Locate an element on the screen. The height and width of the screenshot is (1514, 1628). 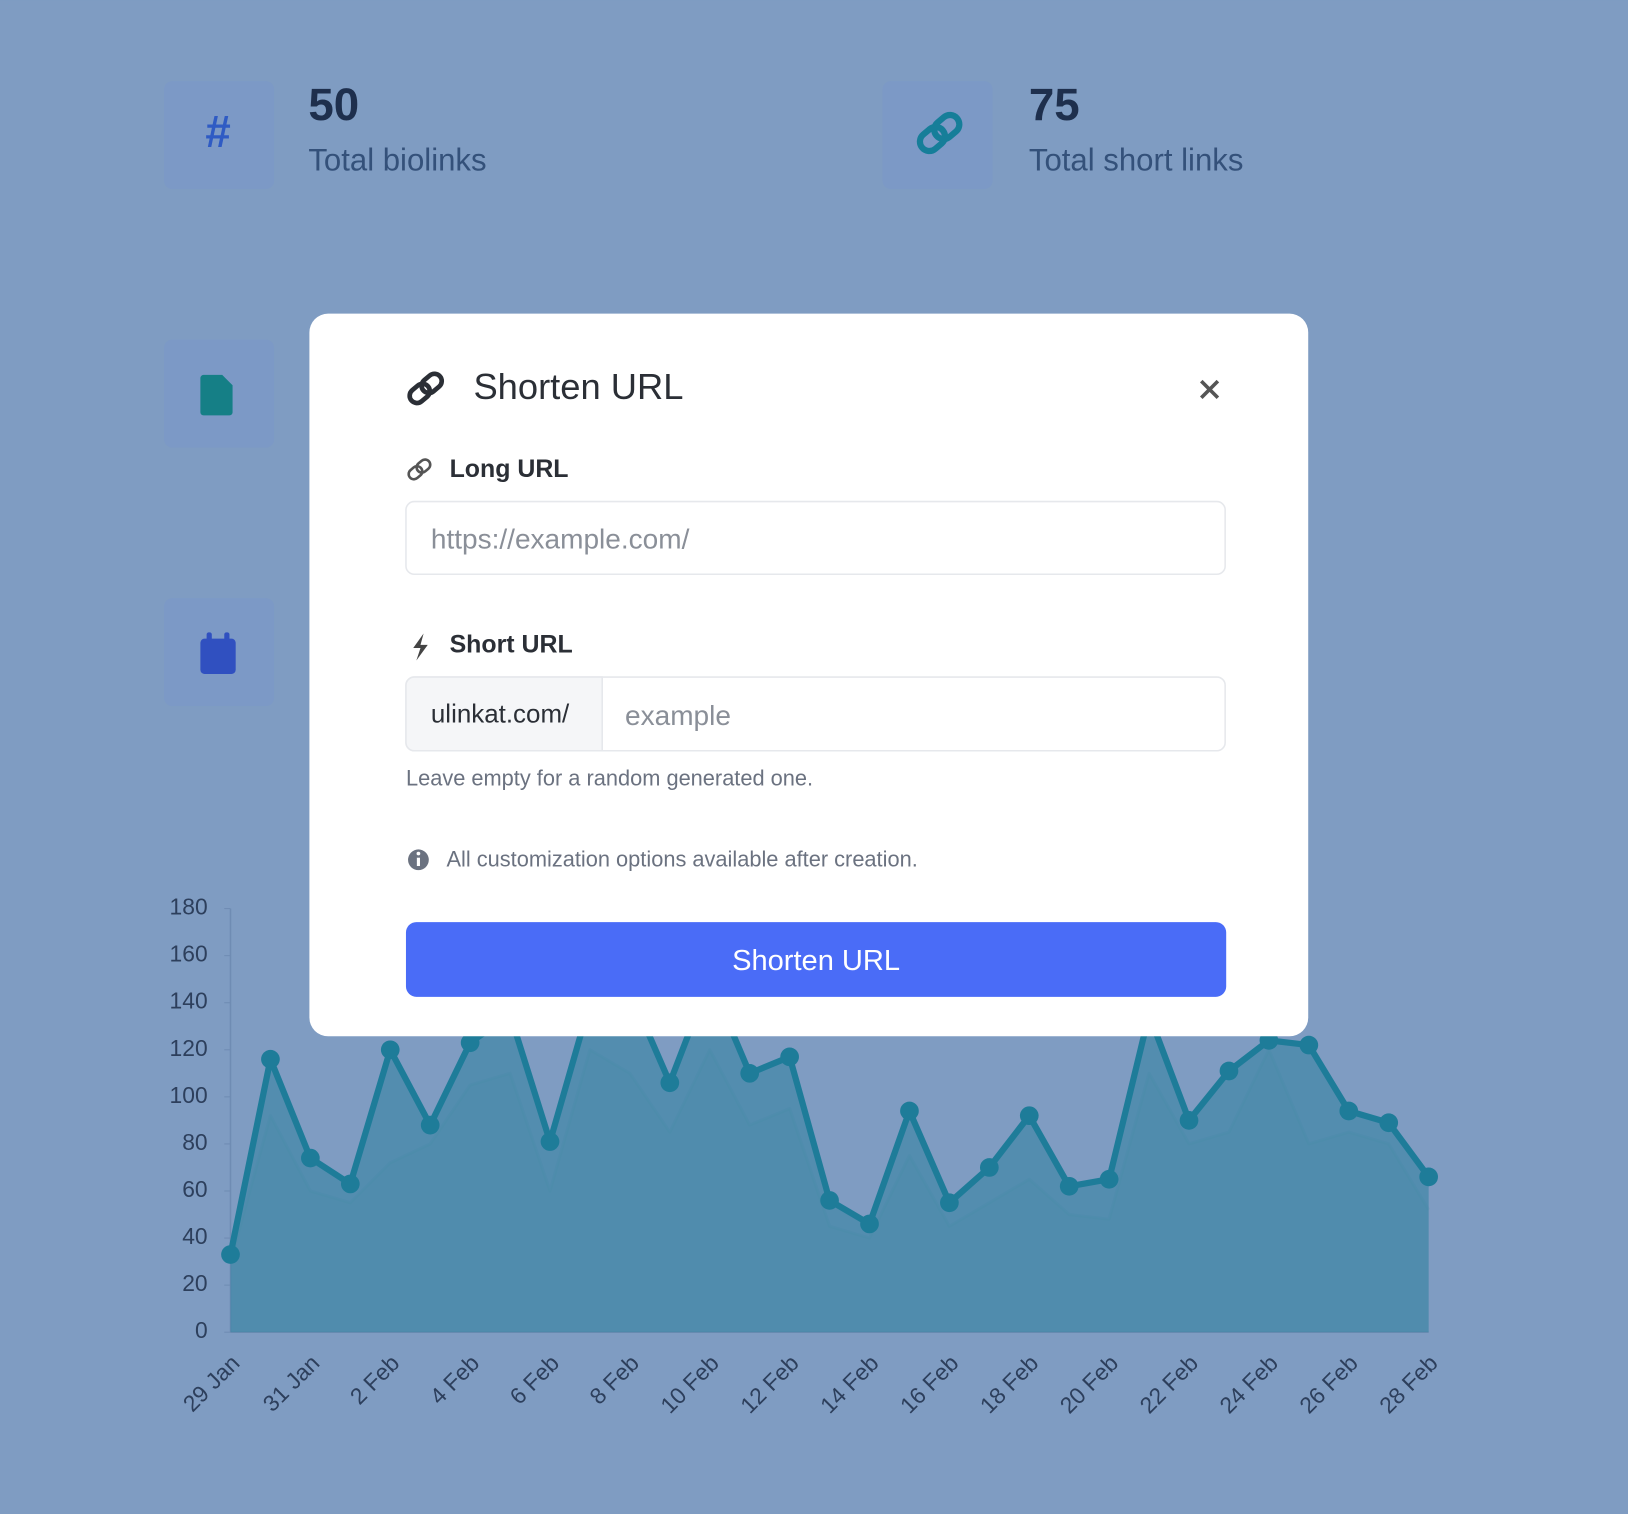
y-tick-label: 160 is located at coordinates (189, 954).